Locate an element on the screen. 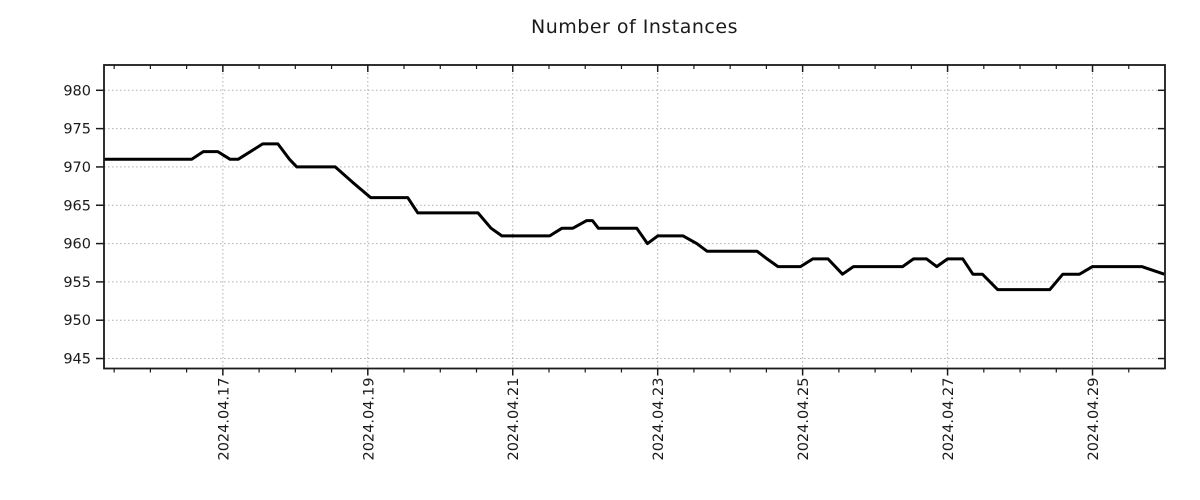  y-tick-label: 945 is located at coordinates (77, 360).